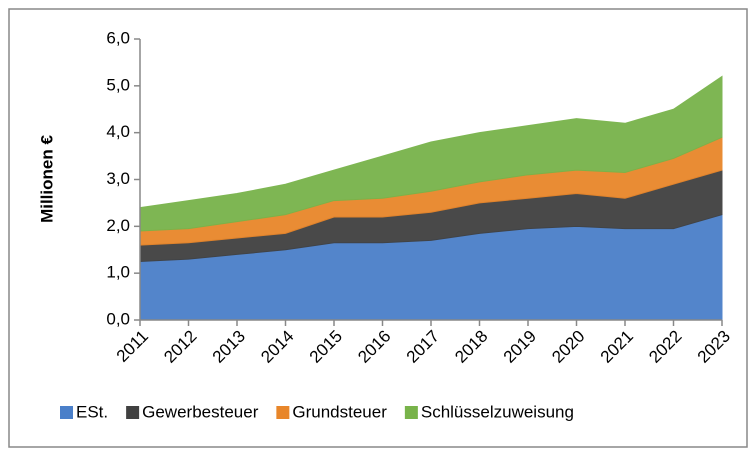 The image size is (756, 456). I want to click on legend-label: Grundsteuer, so click(339, 411).